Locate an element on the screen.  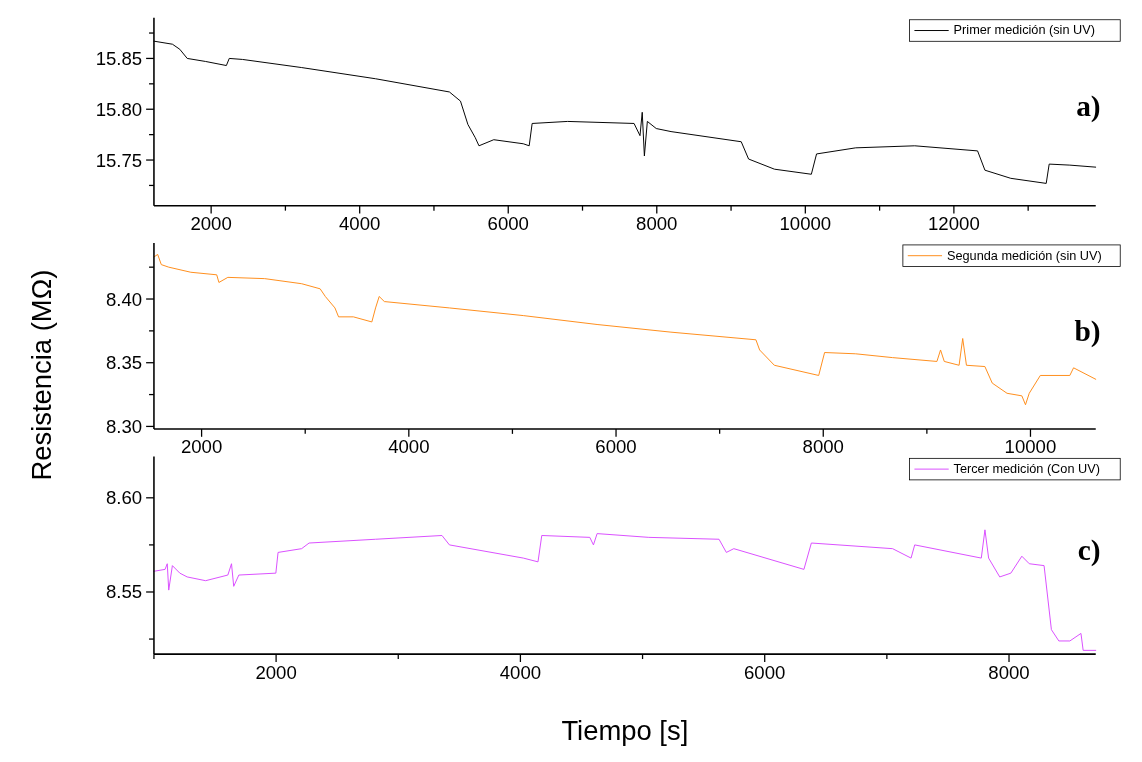
y-tick-label: 8.60 is located at coordinates (124, 498).